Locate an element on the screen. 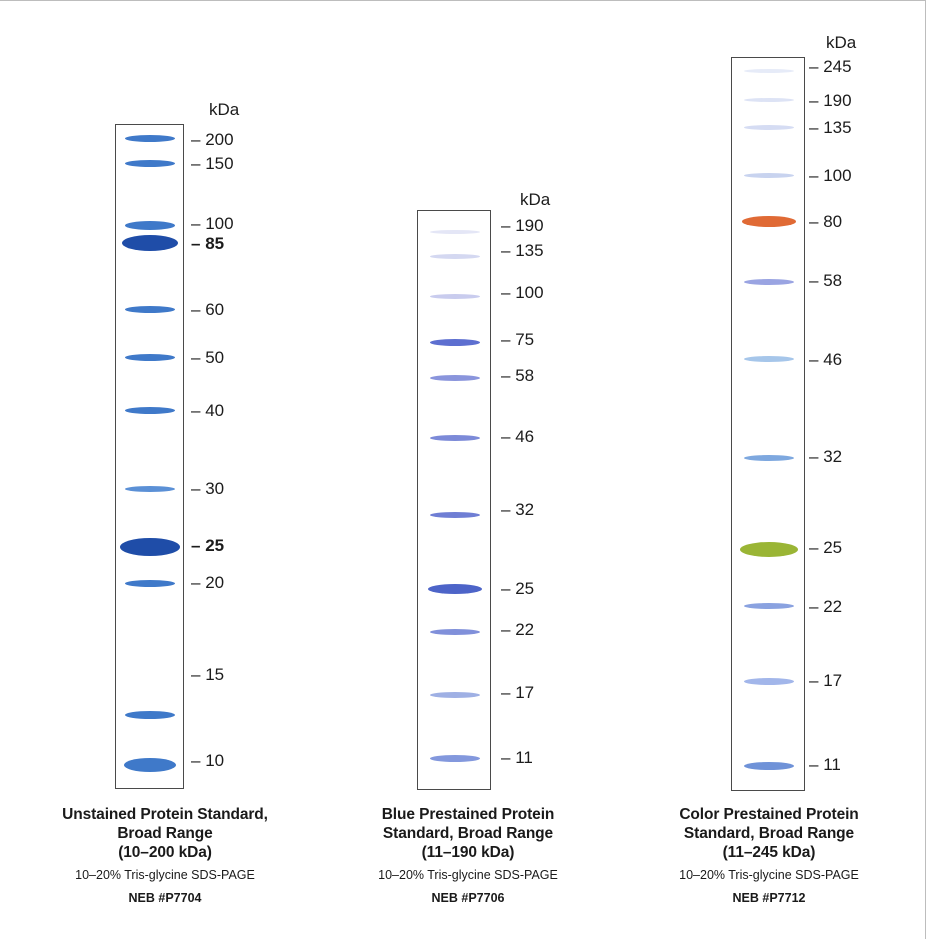 The width and height of the screenshot is (932, 939). marker-label-85: – 85 is located at coordinates (208, 243).